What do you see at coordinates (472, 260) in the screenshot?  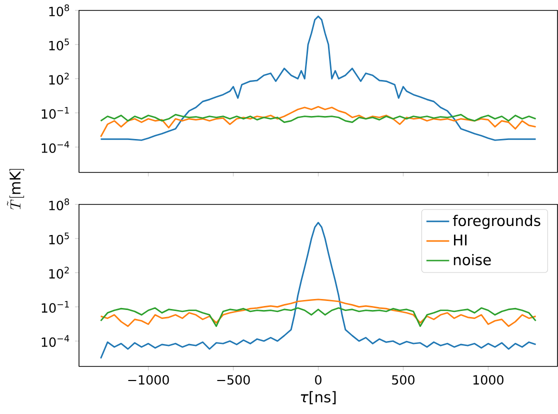 I see `legend-label: noise` at bounding box center [472, 260].